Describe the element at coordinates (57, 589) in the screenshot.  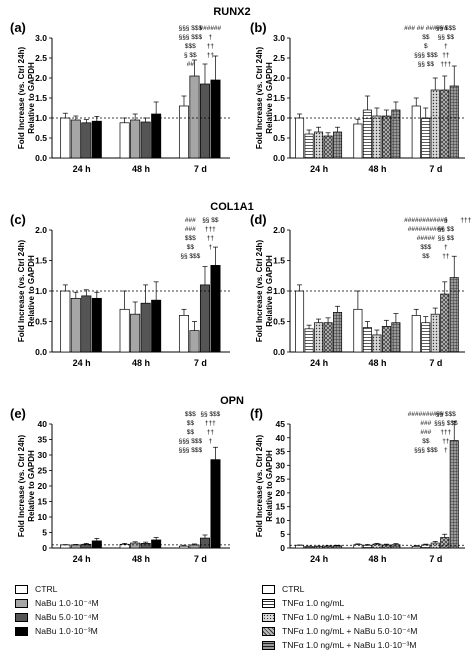
I see `legend-item: CTRL` at that location.